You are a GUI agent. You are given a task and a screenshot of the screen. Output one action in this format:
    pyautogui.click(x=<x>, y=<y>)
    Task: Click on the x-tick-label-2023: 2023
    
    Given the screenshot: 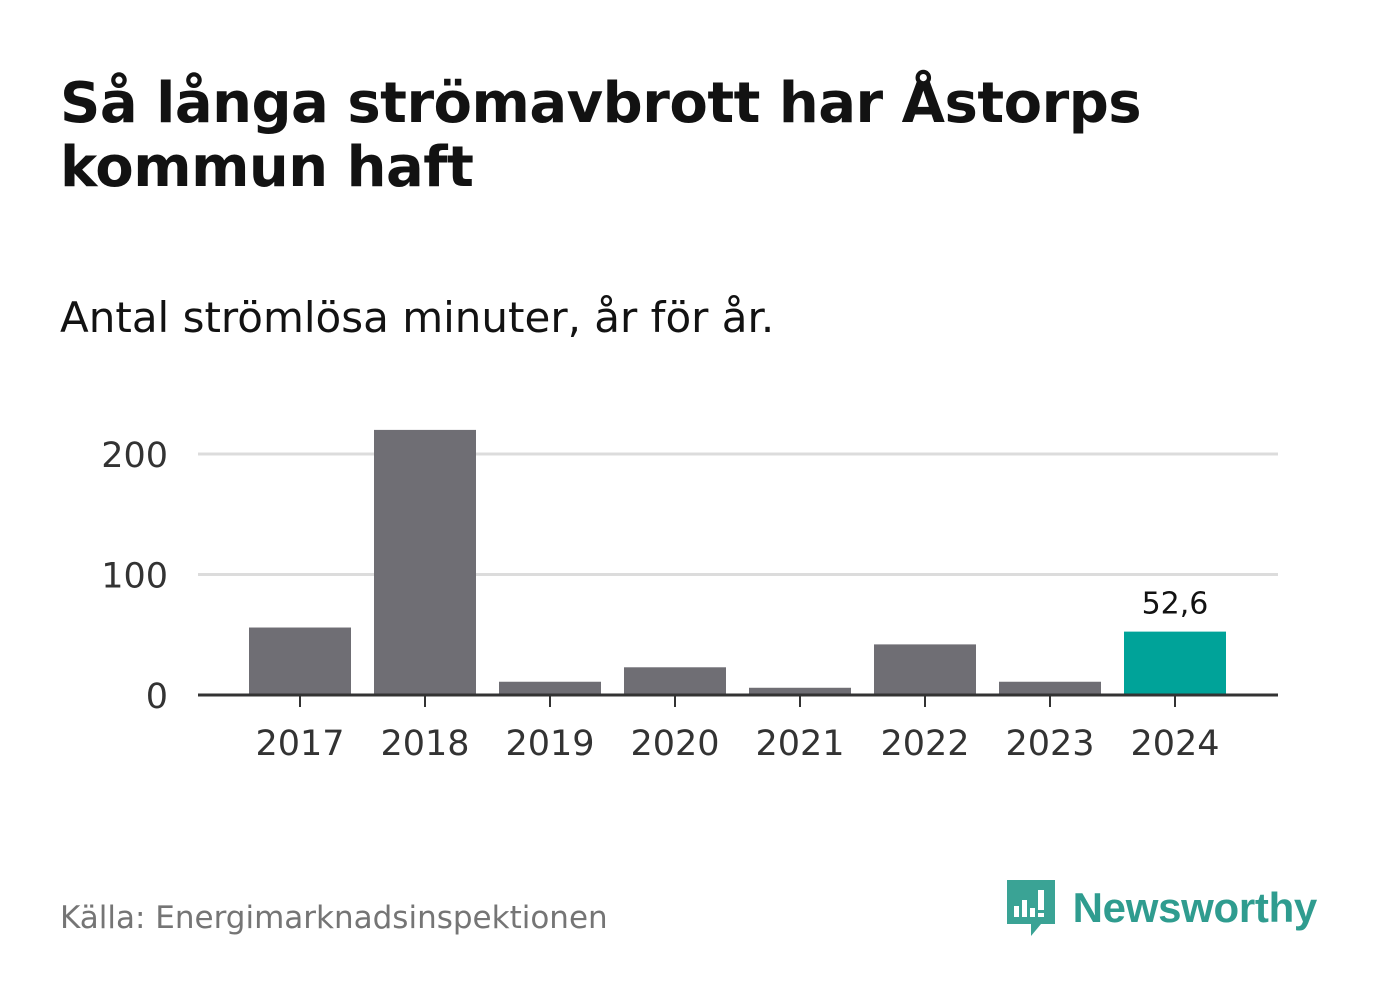 What is the action you would take?
    pyautogui.click(x=1049, y=744)
    